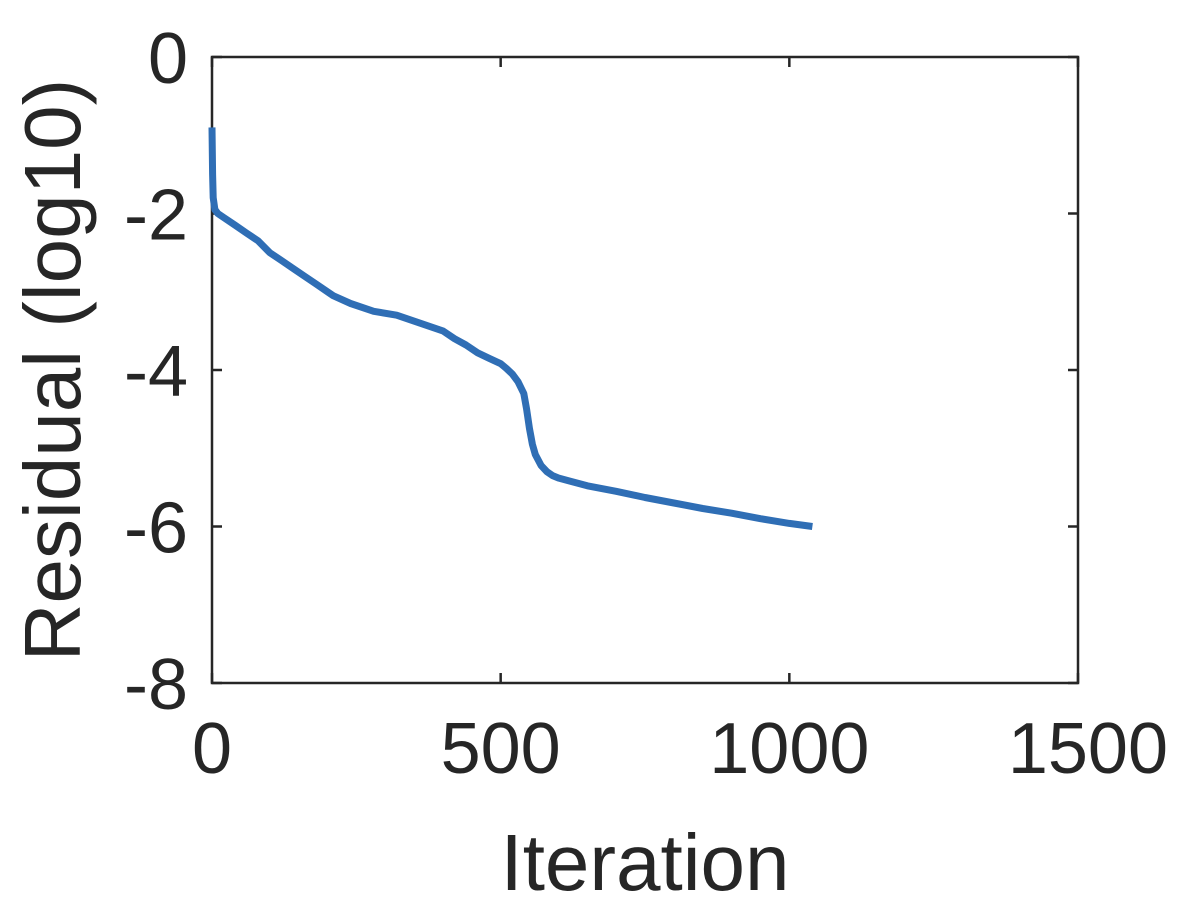  Describe the element at coordinates (644, 862) in the screenshot. I see `x-axis-label: Iteration` at that location.